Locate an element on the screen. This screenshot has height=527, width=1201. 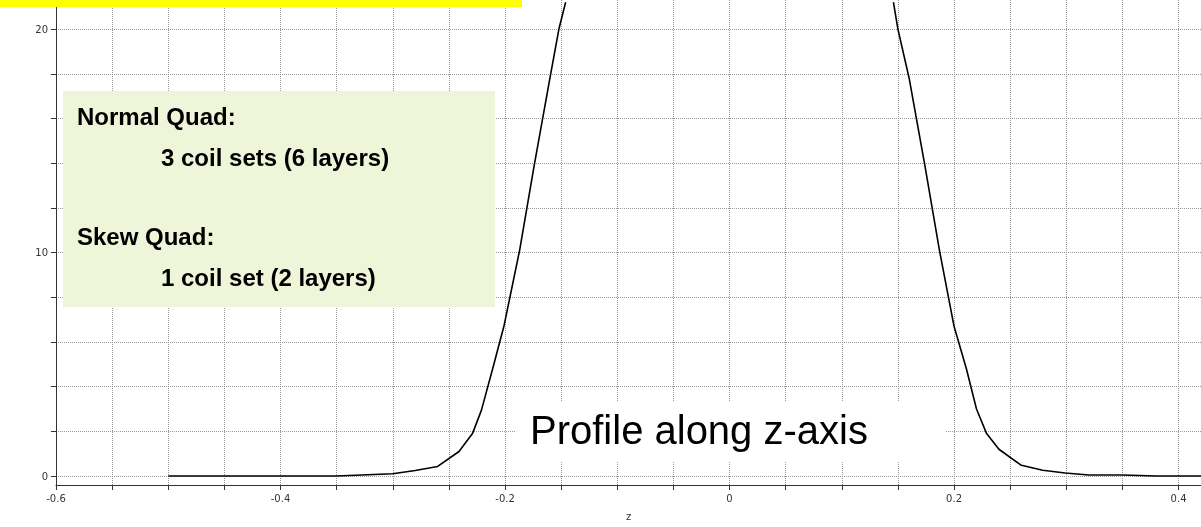
annotation: Normal Quad: is located at coordinates (156, 117).